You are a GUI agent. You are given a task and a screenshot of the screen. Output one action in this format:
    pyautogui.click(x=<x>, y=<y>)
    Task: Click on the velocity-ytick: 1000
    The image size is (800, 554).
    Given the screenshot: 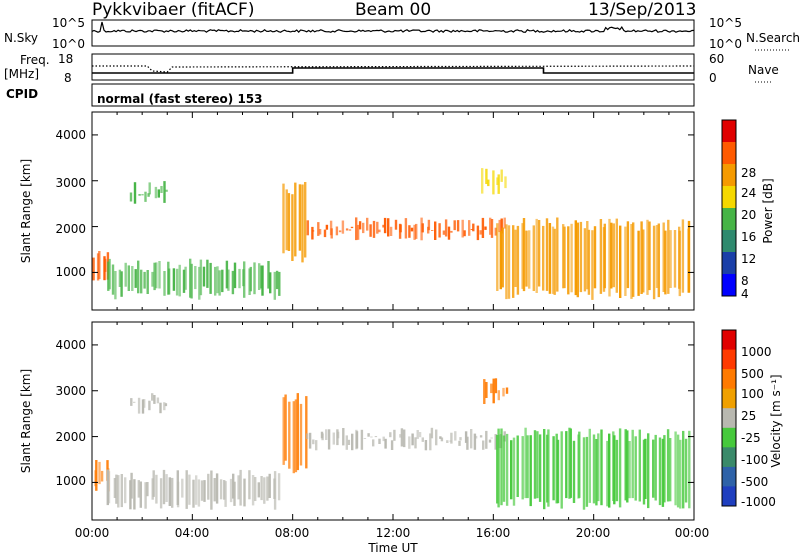 What is the action you would take?
    pyautogui.click(x=70, y=481)
    